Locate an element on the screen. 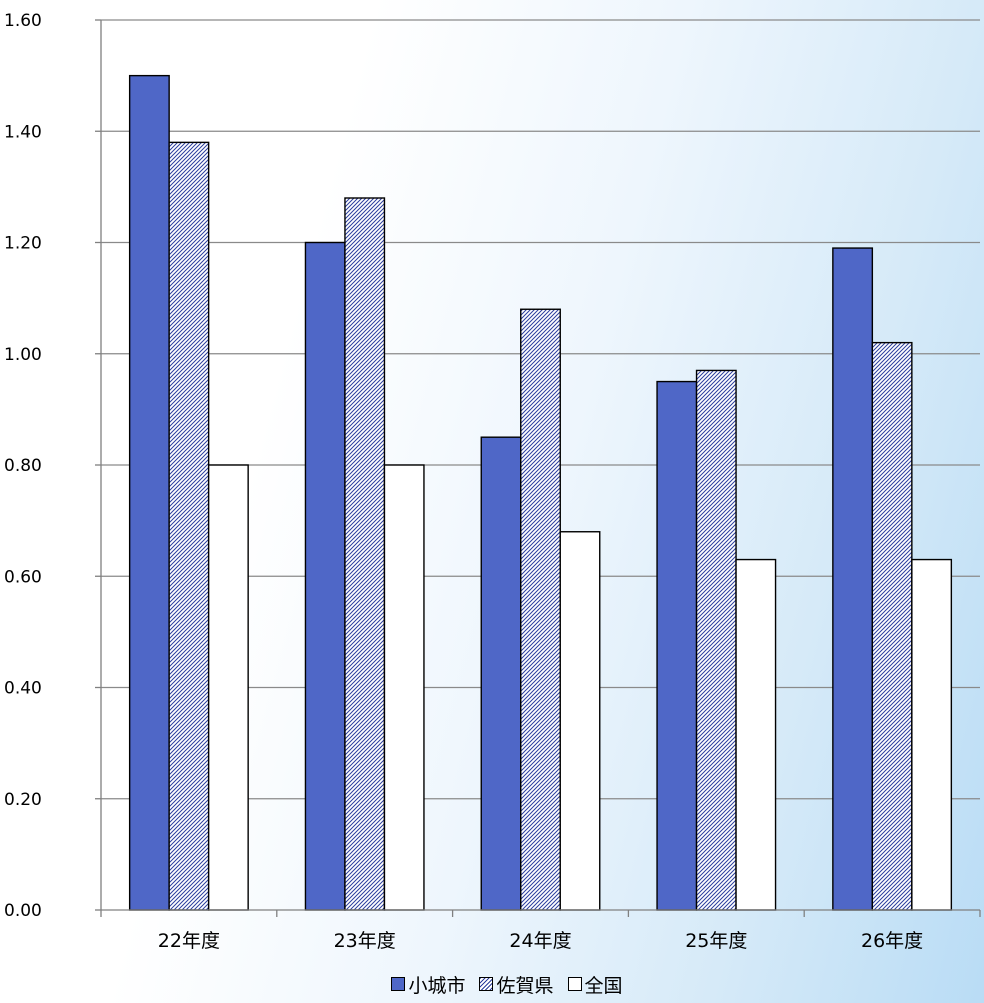  x-tick-label: 25年度 is located at coordinates (716, 941).